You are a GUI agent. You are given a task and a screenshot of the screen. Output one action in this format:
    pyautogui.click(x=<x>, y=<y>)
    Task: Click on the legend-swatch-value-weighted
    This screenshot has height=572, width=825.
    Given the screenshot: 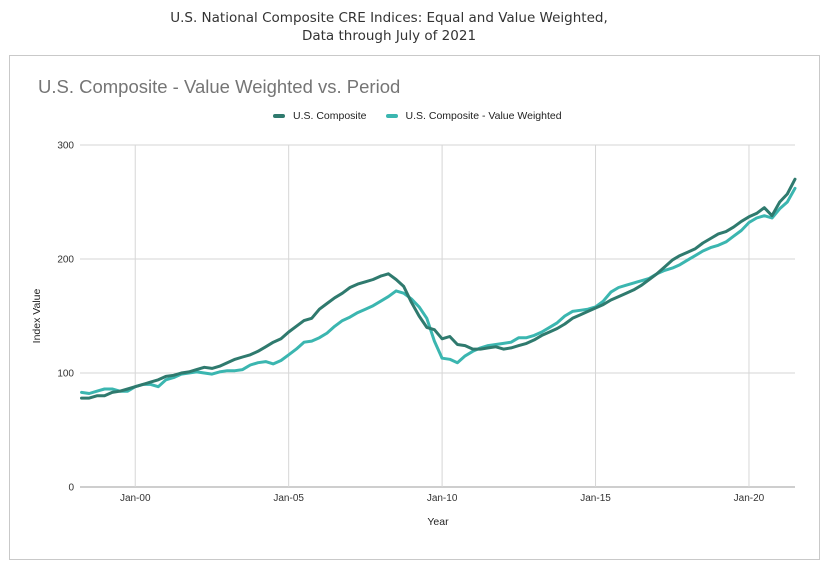 What is the action you would take?
    pyautogui.click(x=391, y=116)
    